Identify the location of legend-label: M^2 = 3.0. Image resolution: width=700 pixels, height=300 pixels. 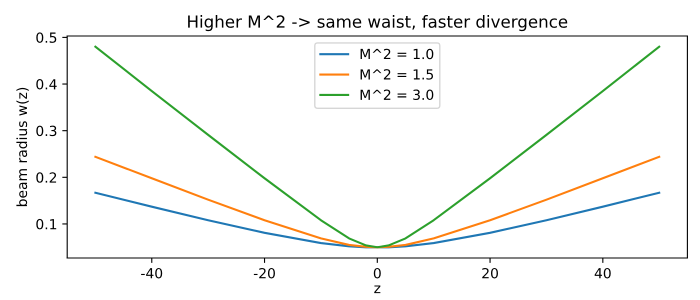
(397, 95).